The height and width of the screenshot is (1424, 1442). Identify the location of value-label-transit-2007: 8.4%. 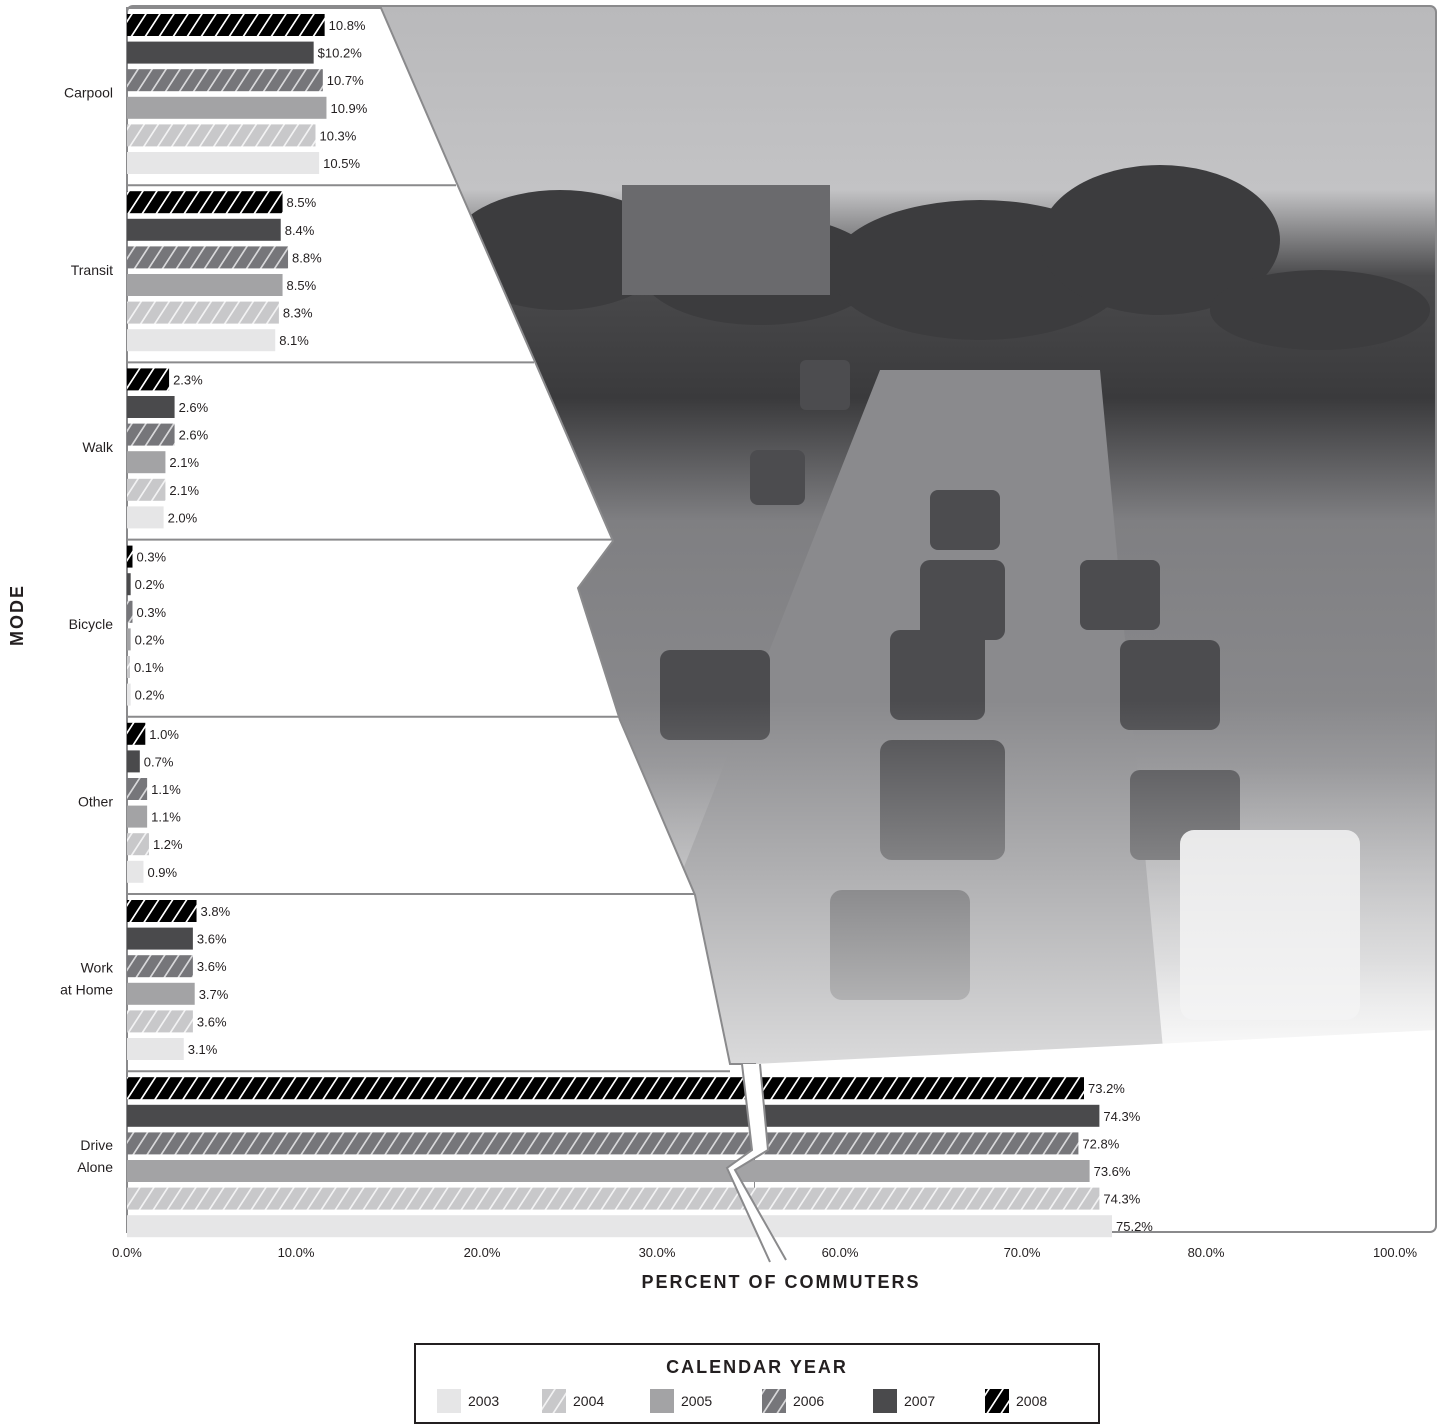
(300, 230).